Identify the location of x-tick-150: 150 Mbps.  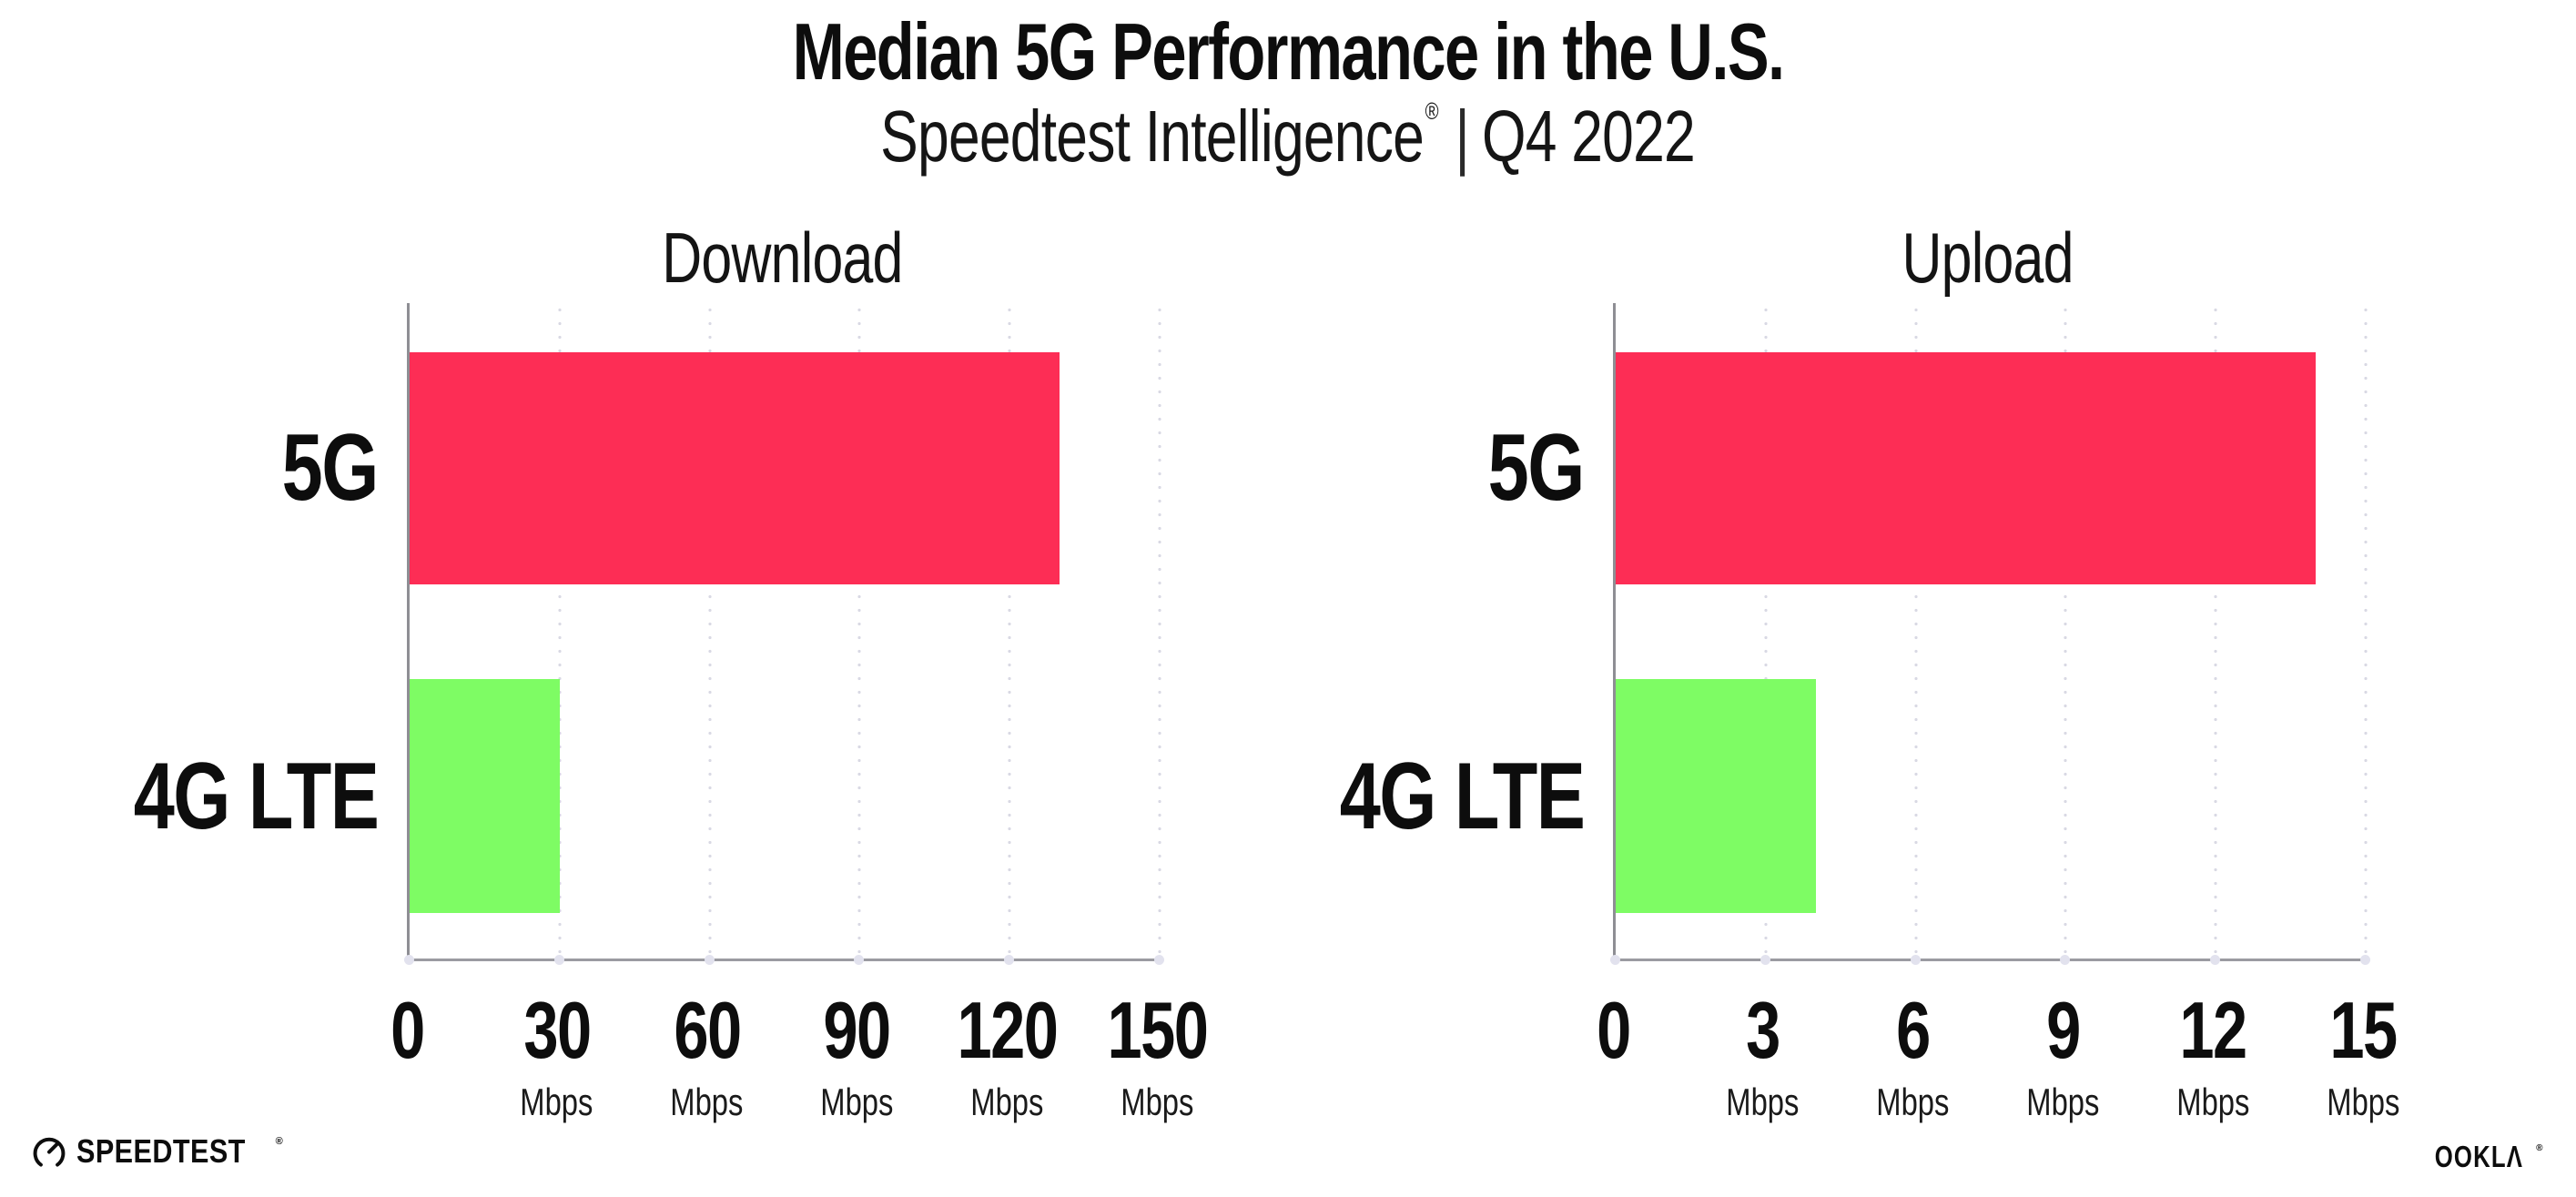
(1157, 1056).